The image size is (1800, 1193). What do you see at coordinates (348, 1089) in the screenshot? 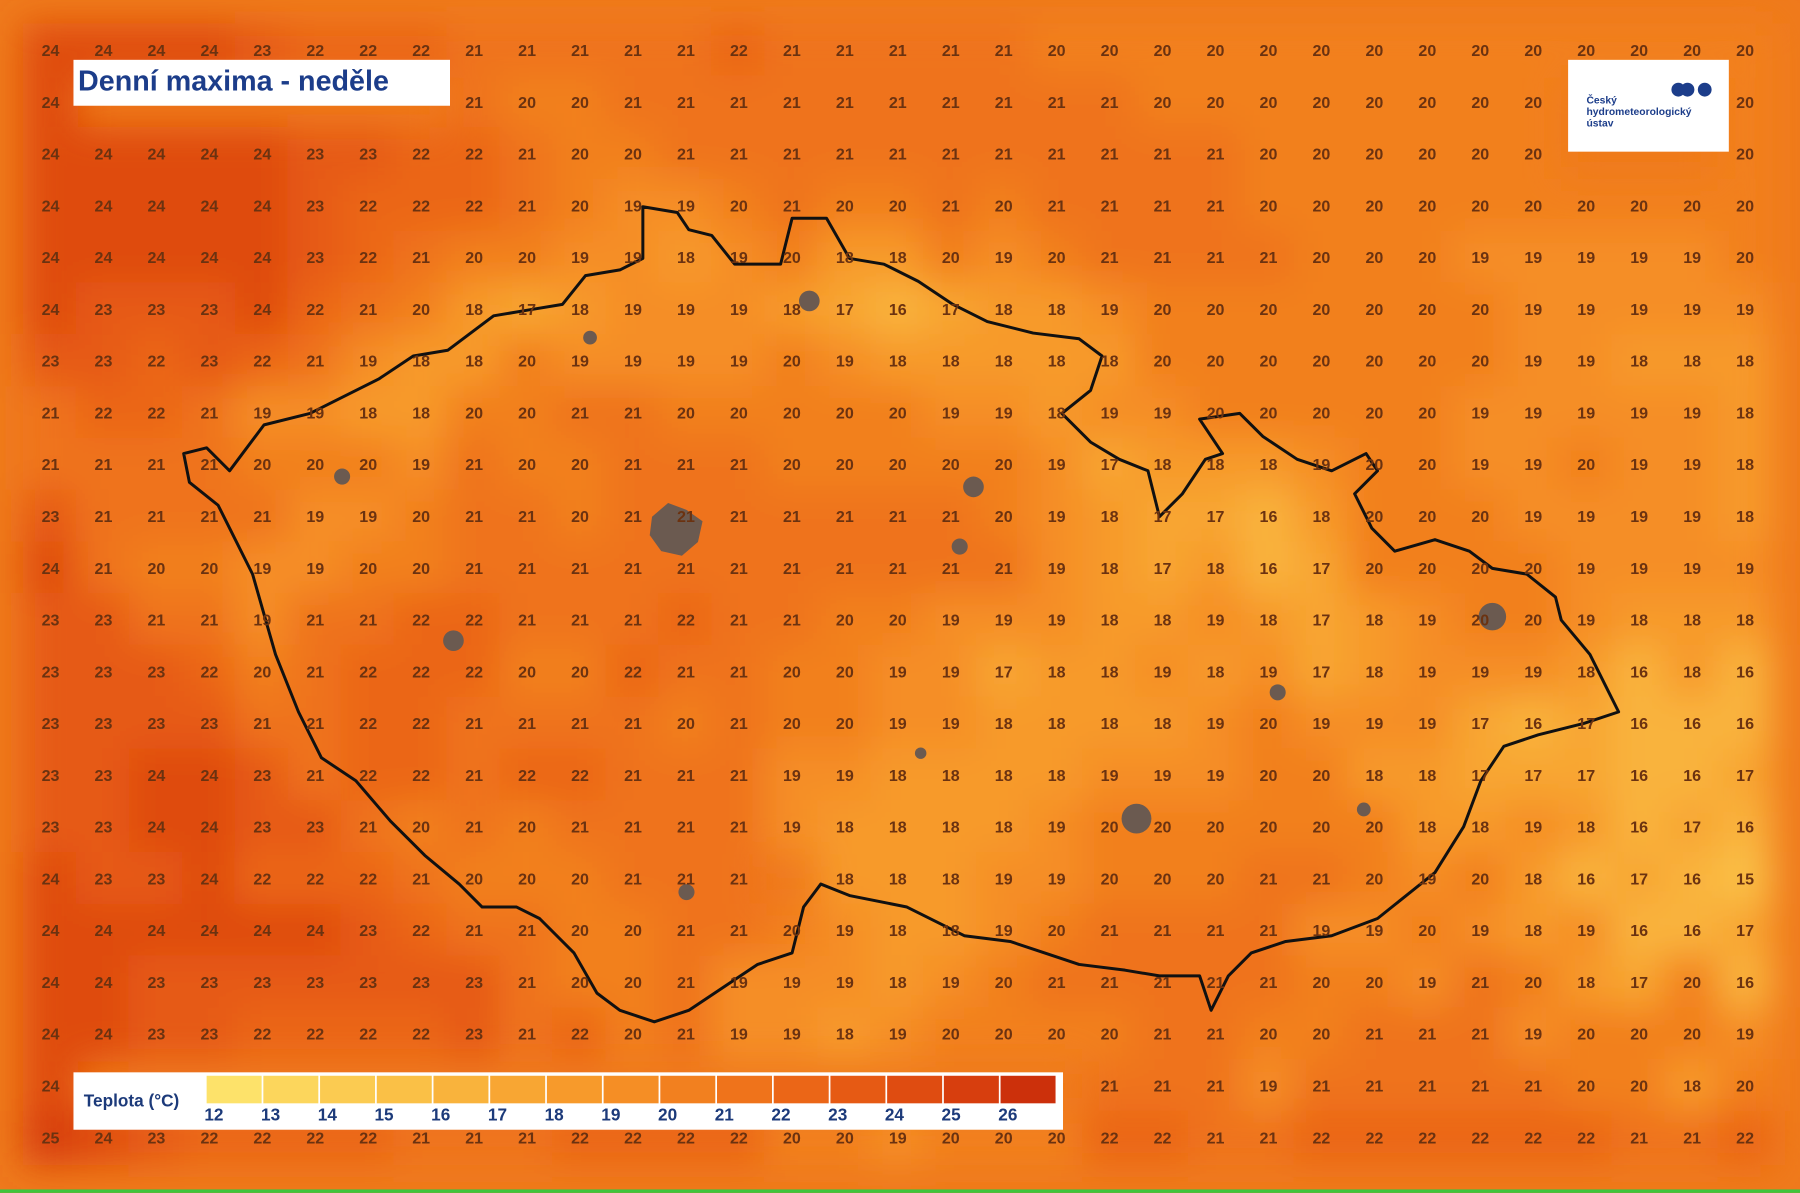
I see `legend-swatch` at bounding box center [348, 1089].